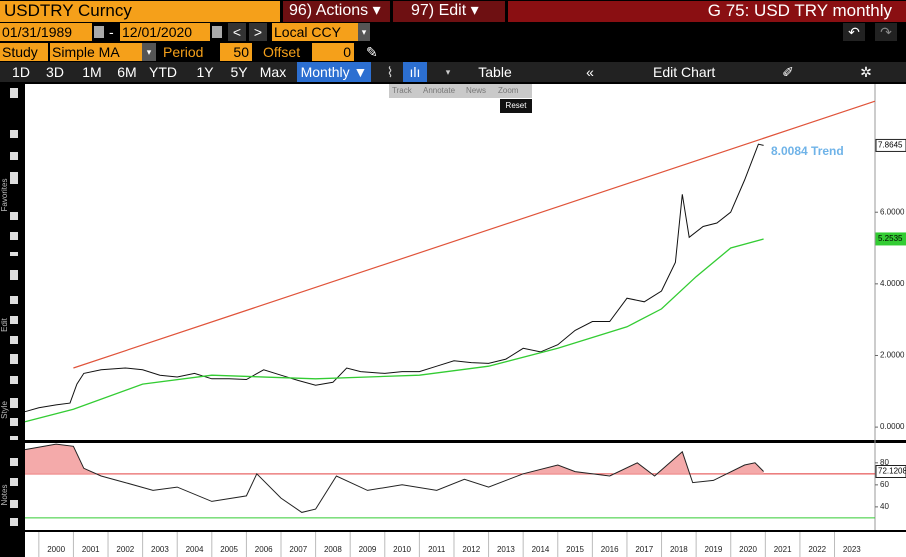 The width and height of the screenshot is (906, 557). What do you see at coordinates (679, 549) in the screenshot?
I see `x-tick-label: 2018` at bounding box center [679, 549].